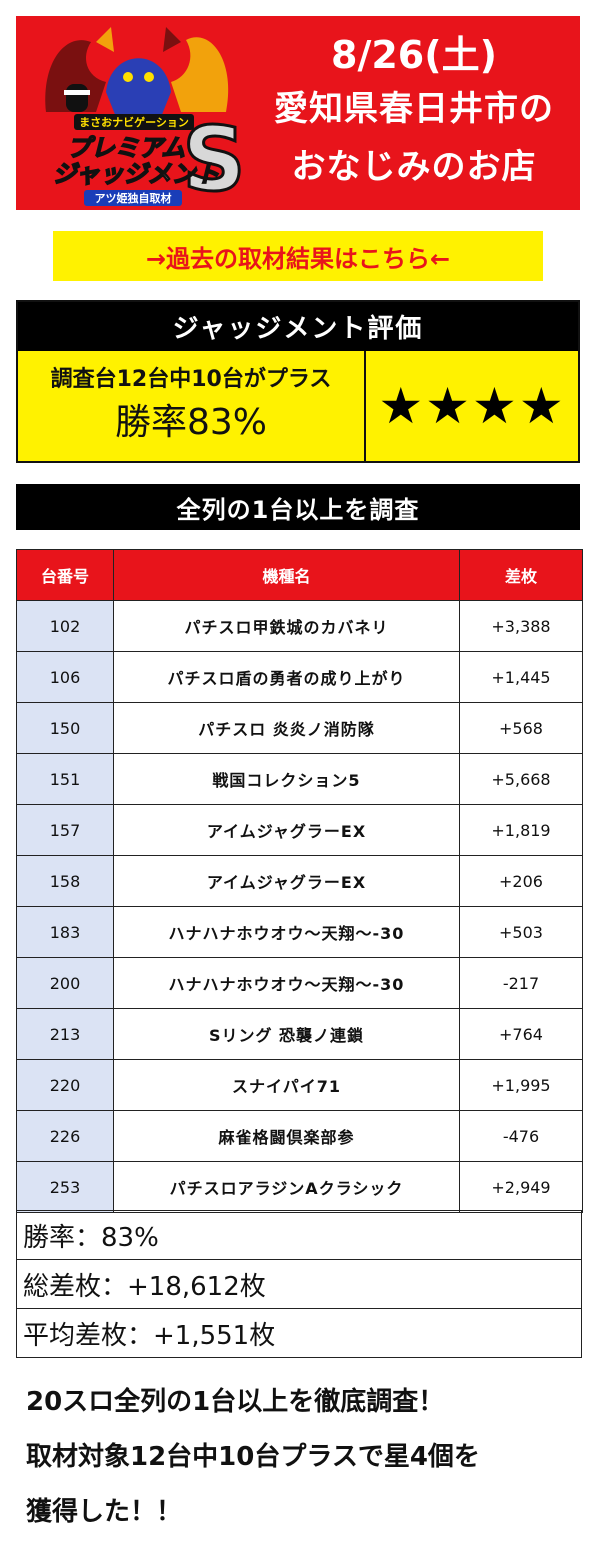 The image size is (600, 1543). Describe the element at coordinates (286, 677) in the screenshot. I see `machine-name-cell: パチスロ盾の勇者の成り上がり` at that location.